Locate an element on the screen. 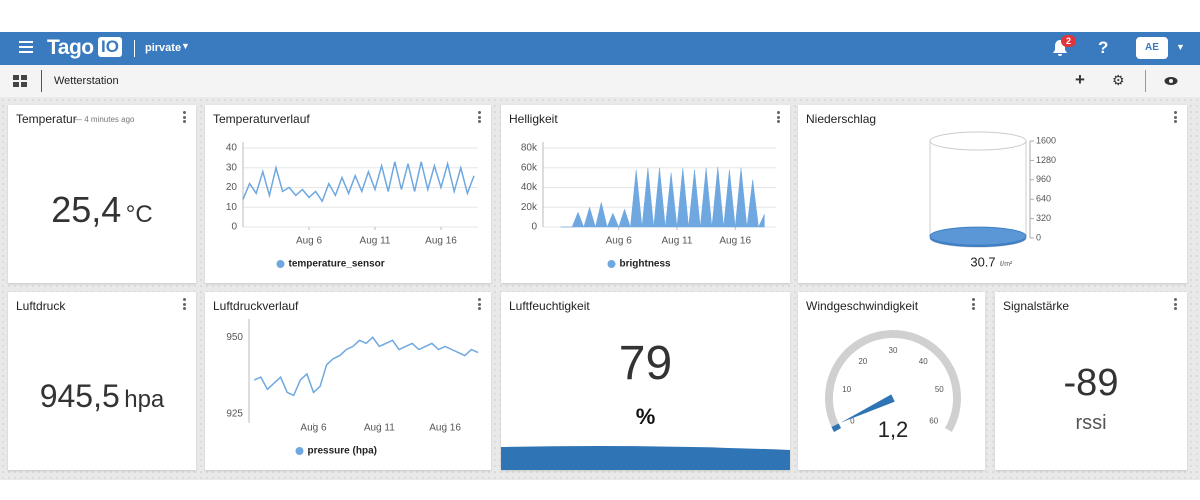 The image size is (1200, 500). value: 945,5 is located at coordinates (79, 396).